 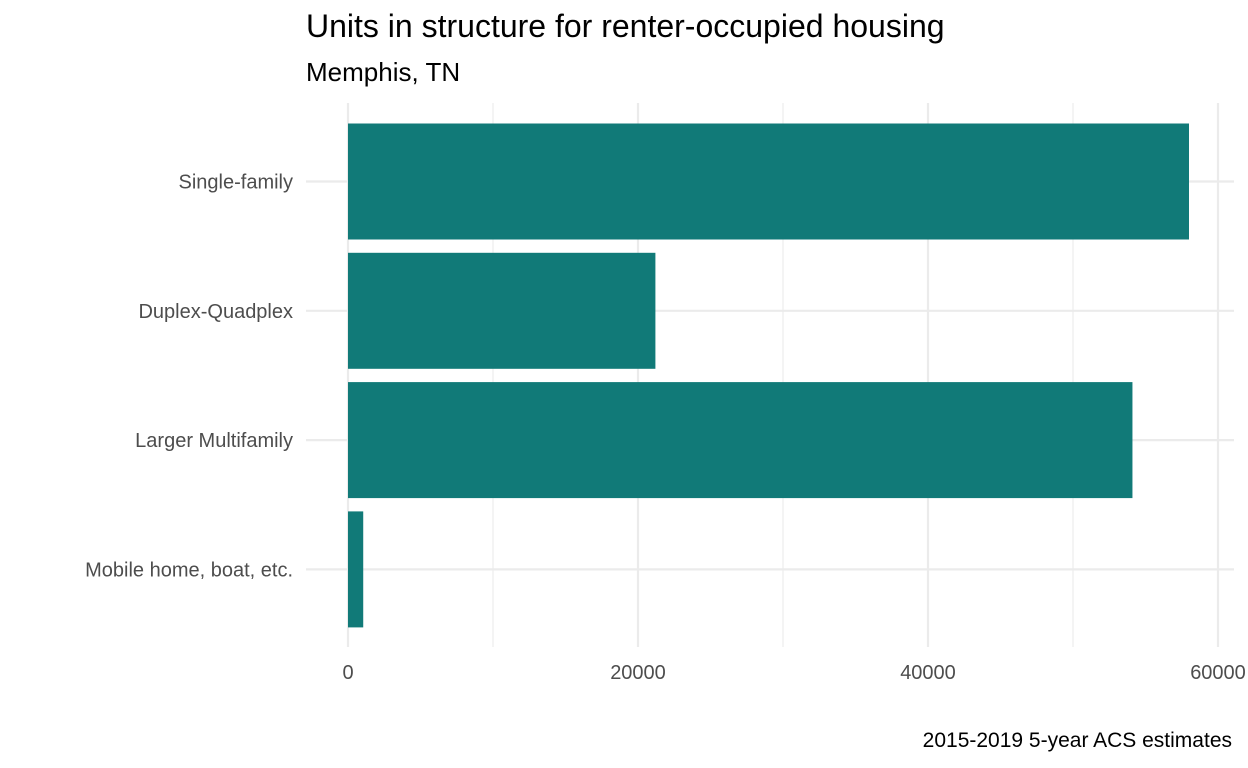 I want to click on chart-caption: 2015-2019 5-year ACS estimates, so click(x=1077, y=740).